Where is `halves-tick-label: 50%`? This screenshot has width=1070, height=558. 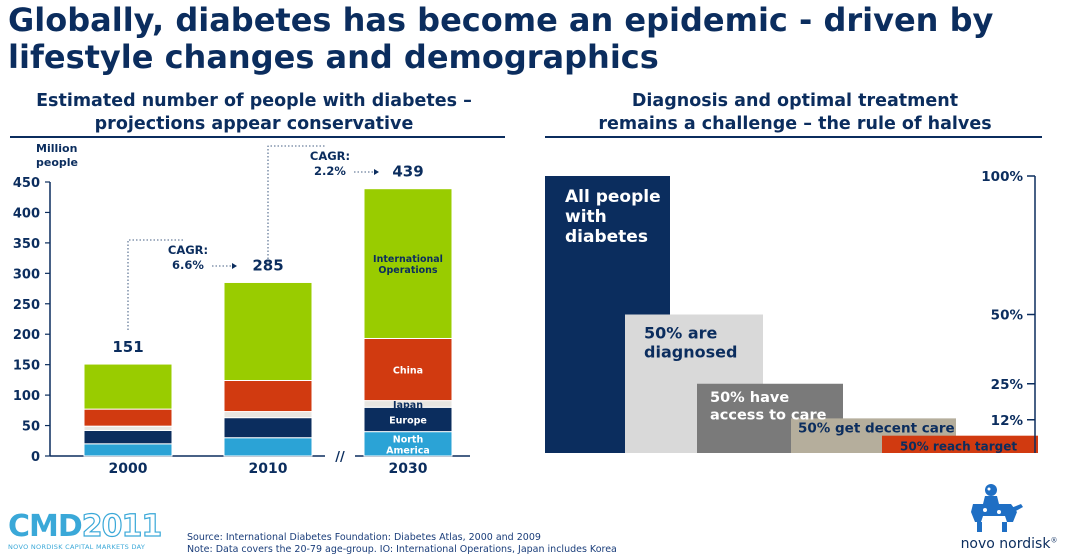
halves-tick-label: 50% is located at coordinates (1007, 316).